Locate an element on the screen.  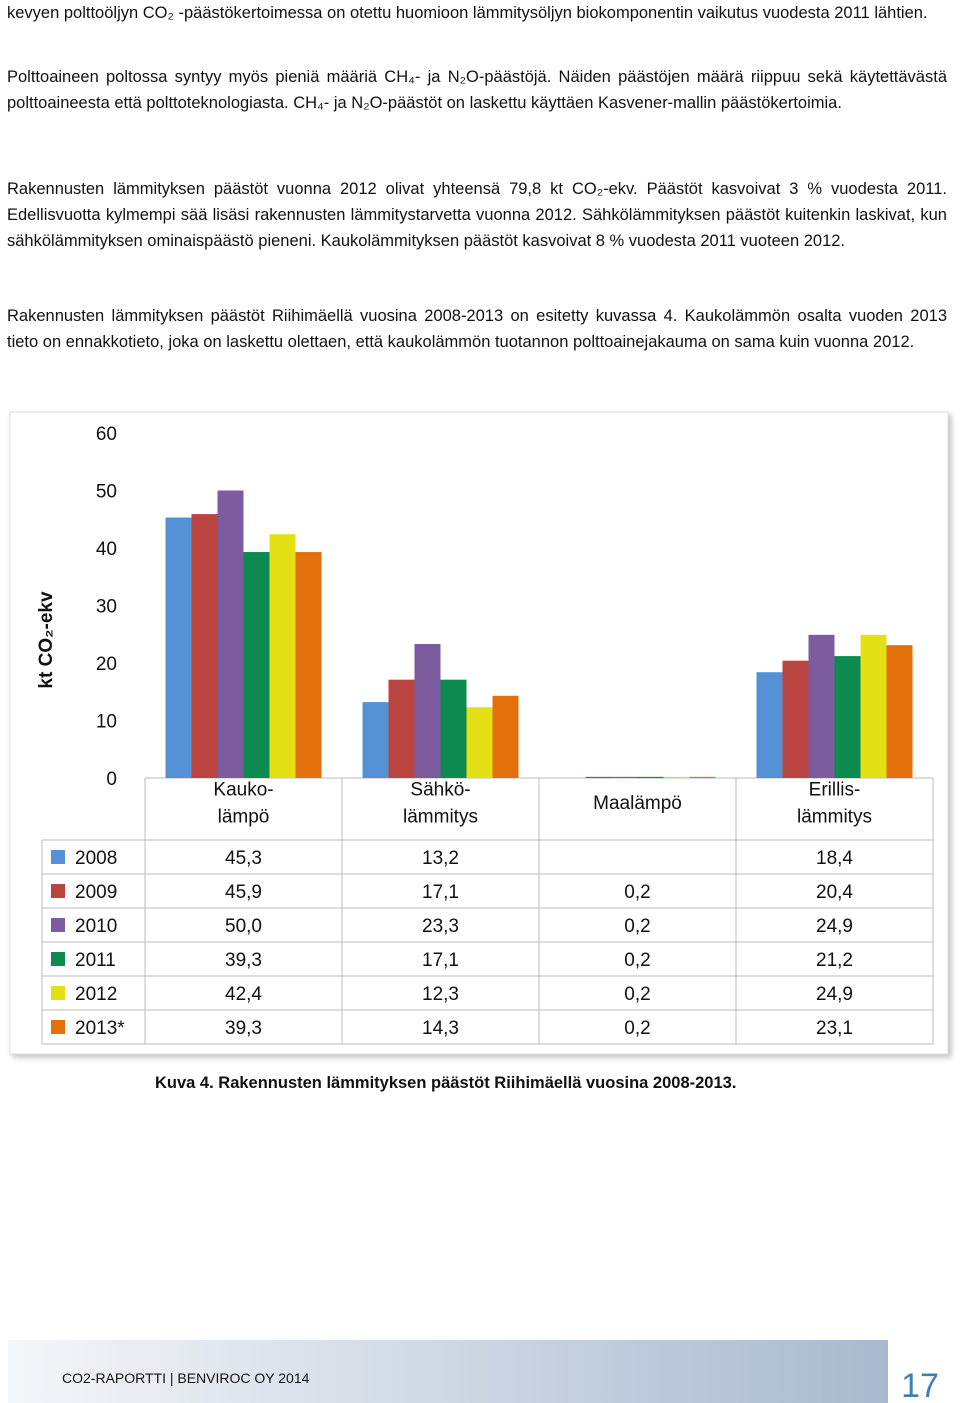
legend-label: 2012 is located at coordinates (96, 994).